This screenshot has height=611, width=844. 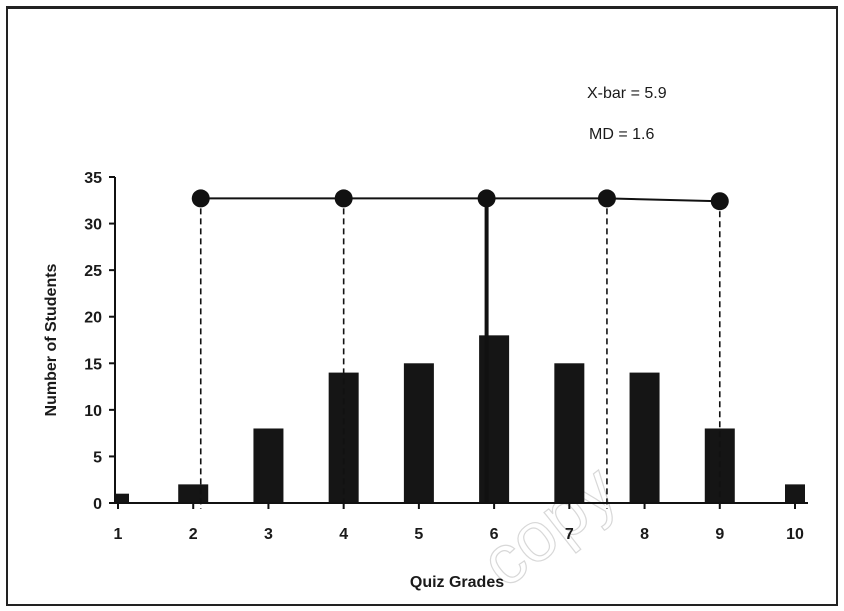 What do you see at coordinates (494, 534) in the screenshot?
I see `x-tick-label-6: 6` at bounding box center [494, 534].